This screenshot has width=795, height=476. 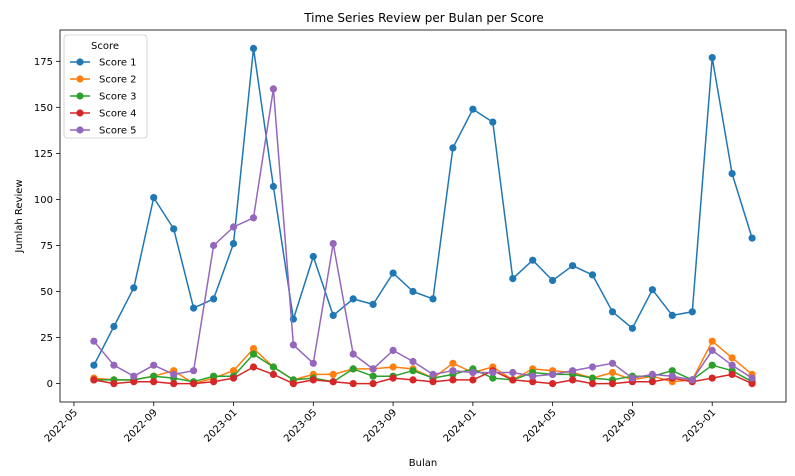 I want to click on legend-label: Score 2, so click(x=118, y=80).